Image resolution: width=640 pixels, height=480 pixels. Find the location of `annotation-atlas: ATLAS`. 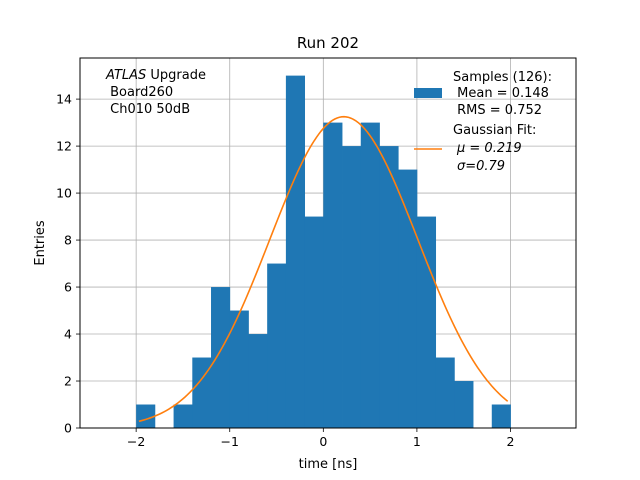

annotation-atlas: ATLAS is located at coordinates (125, 75).